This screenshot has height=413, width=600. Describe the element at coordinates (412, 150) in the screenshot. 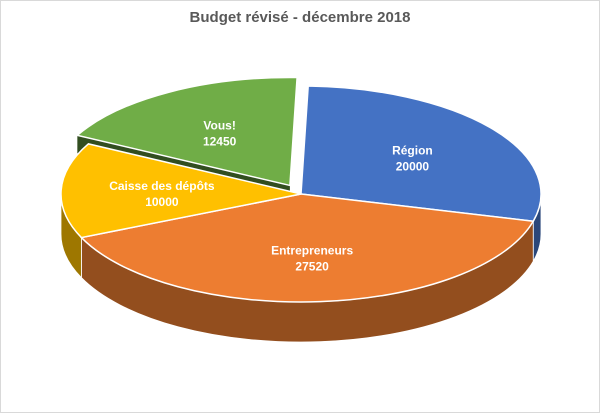

I see `slice-label-region: Région` at that location.